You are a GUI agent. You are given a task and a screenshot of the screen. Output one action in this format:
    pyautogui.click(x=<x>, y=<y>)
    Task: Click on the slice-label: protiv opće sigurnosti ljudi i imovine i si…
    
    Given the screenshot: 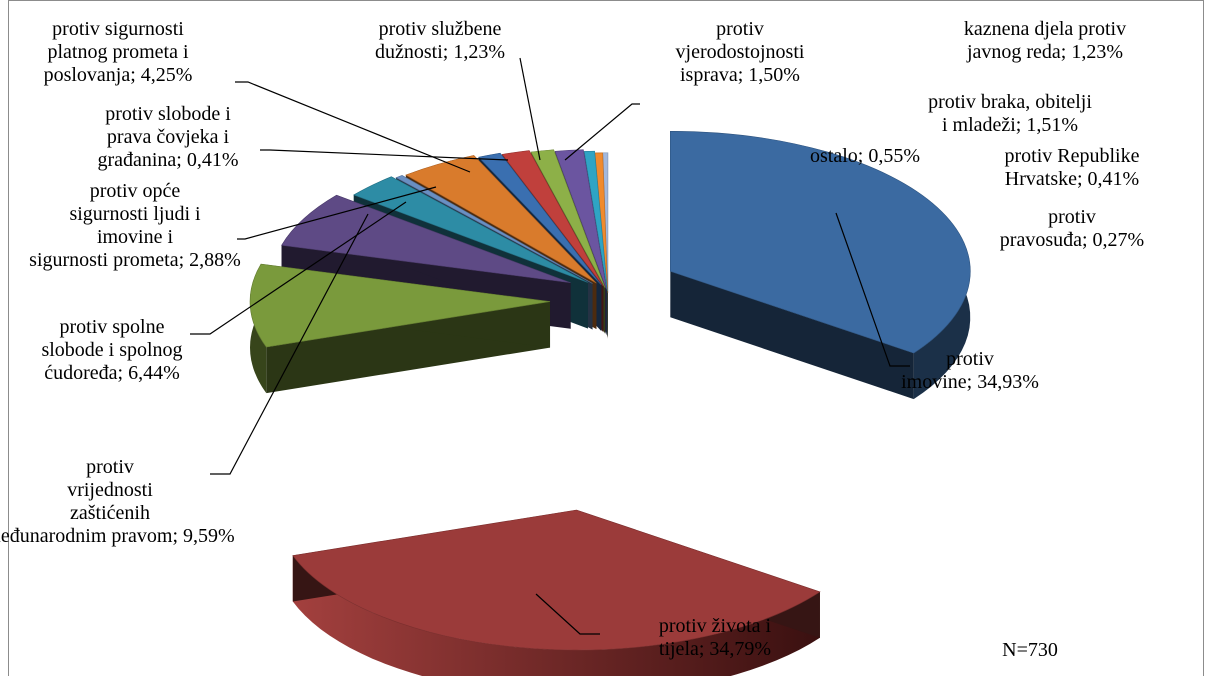 What is the action you would take?
    pyautogui.click(x=135, y=225)
    